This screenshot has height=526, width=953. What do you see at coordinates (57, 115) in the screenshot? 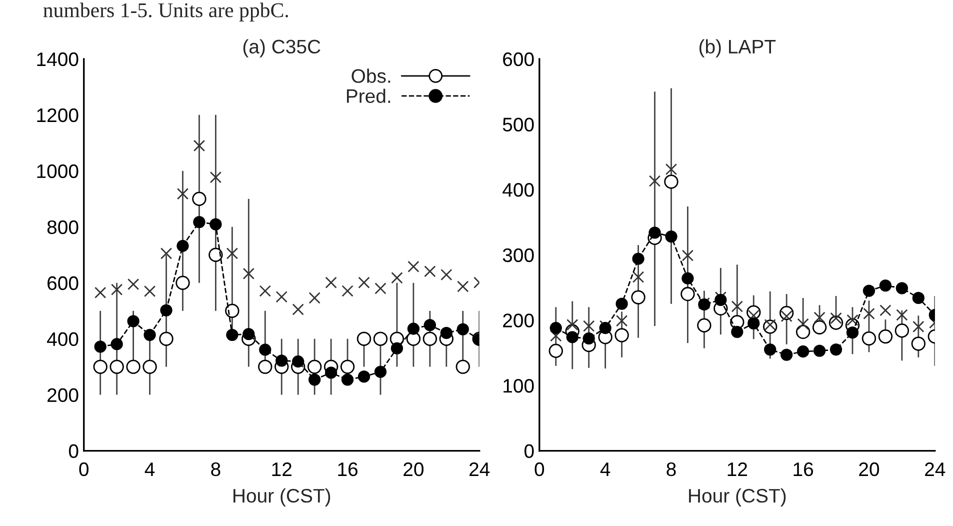
I see `y-tick-label: 1200` at bounding box center [57, 115].